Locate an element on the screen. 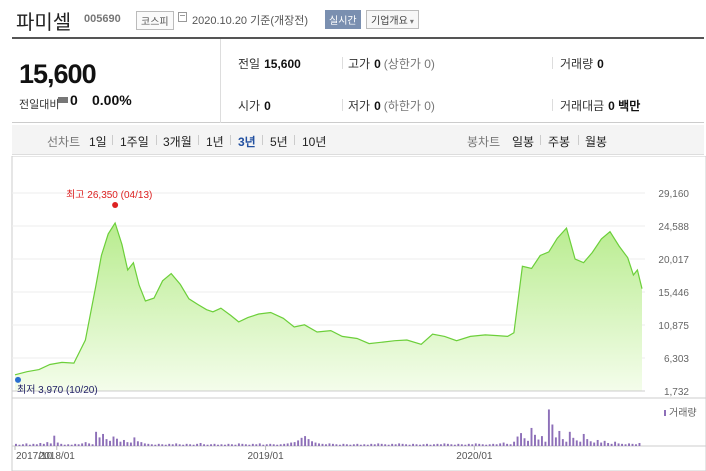 This screenshot has width=706, height=471. low-label: 저가 is located at coordinates (359, 106).